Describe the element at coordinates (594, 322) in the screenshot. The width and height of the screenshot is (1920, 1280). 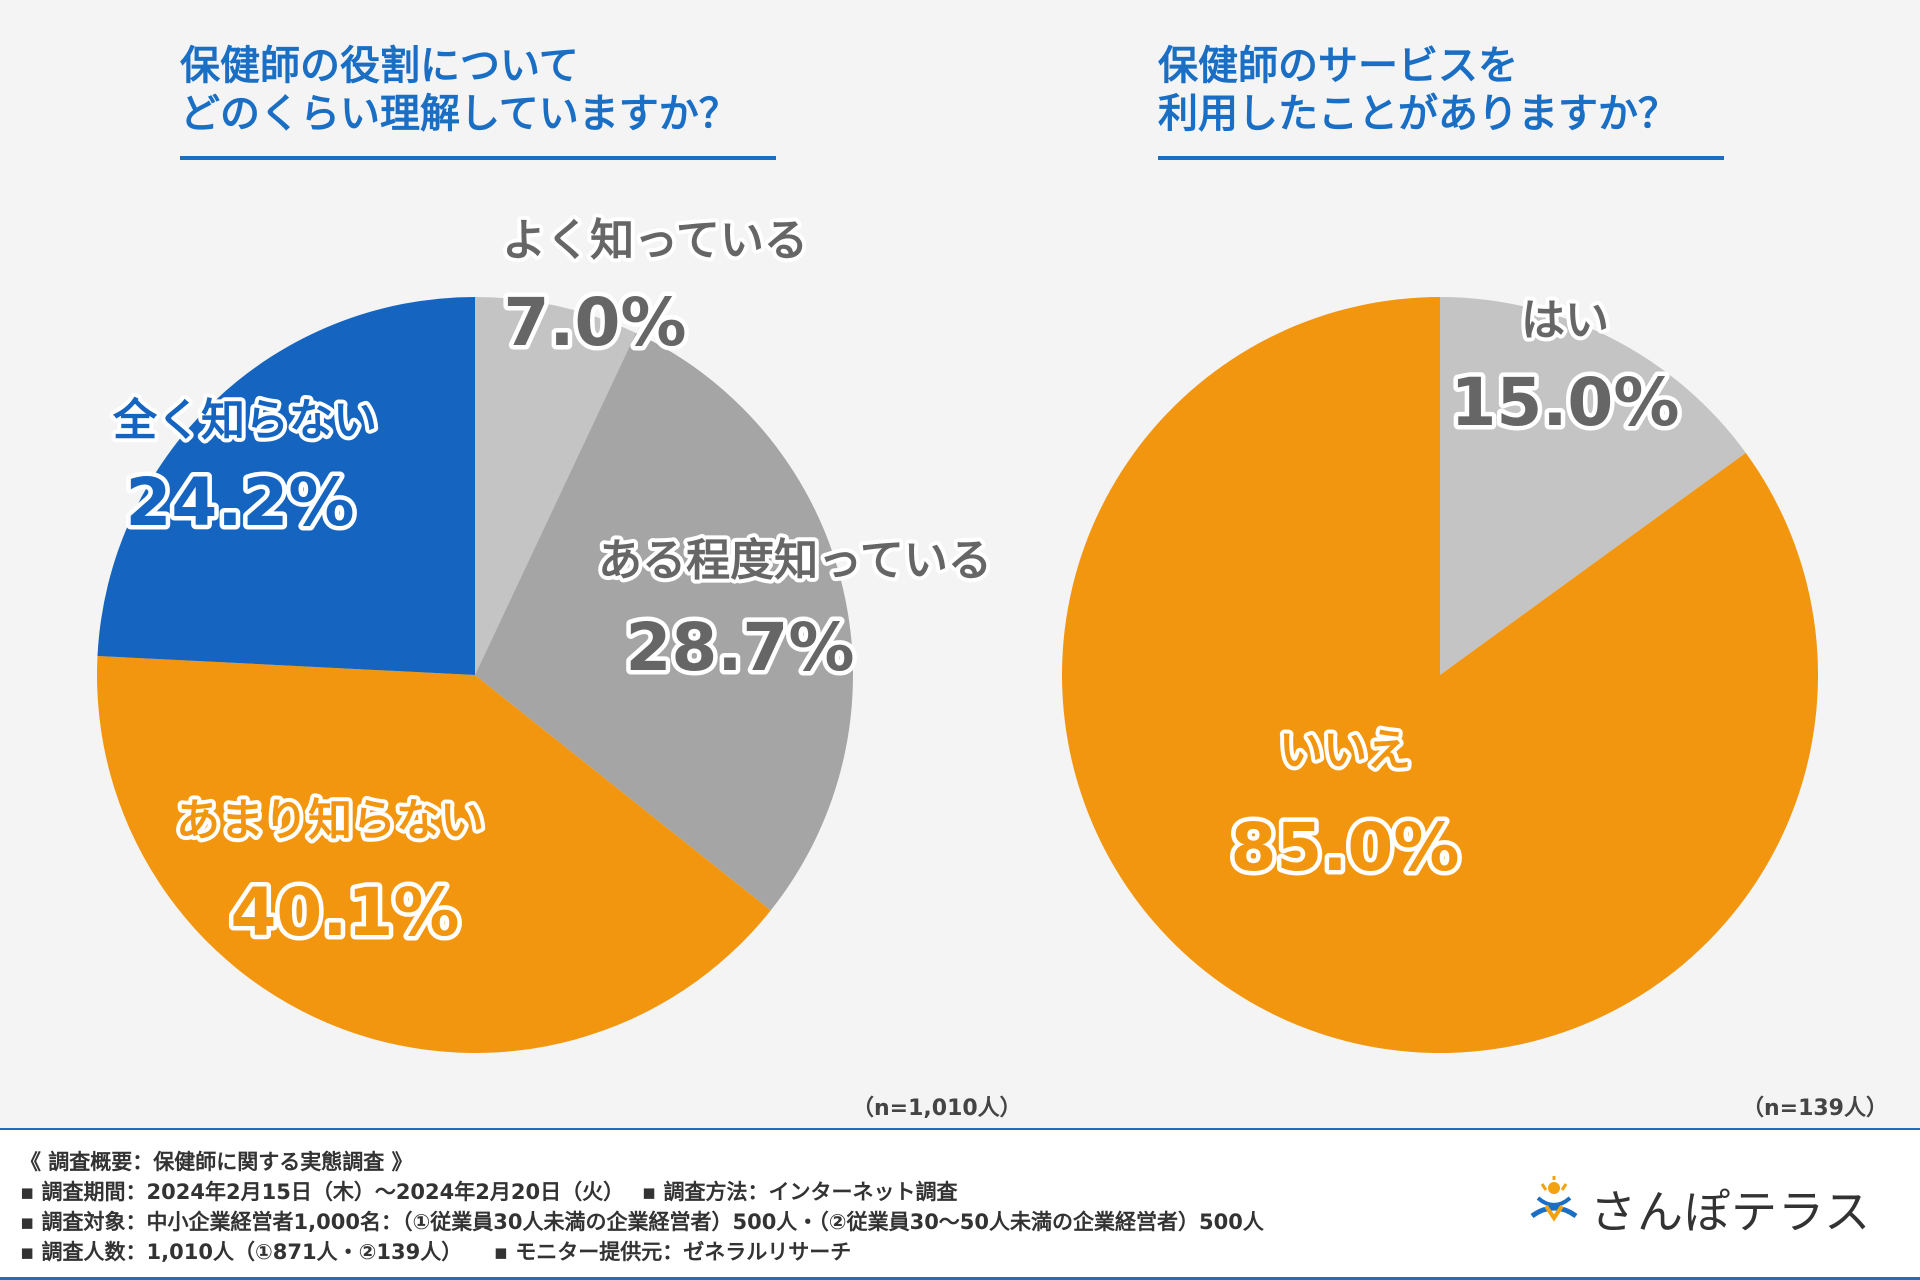
I see `chart1-value-1: 7.0%` at that location.